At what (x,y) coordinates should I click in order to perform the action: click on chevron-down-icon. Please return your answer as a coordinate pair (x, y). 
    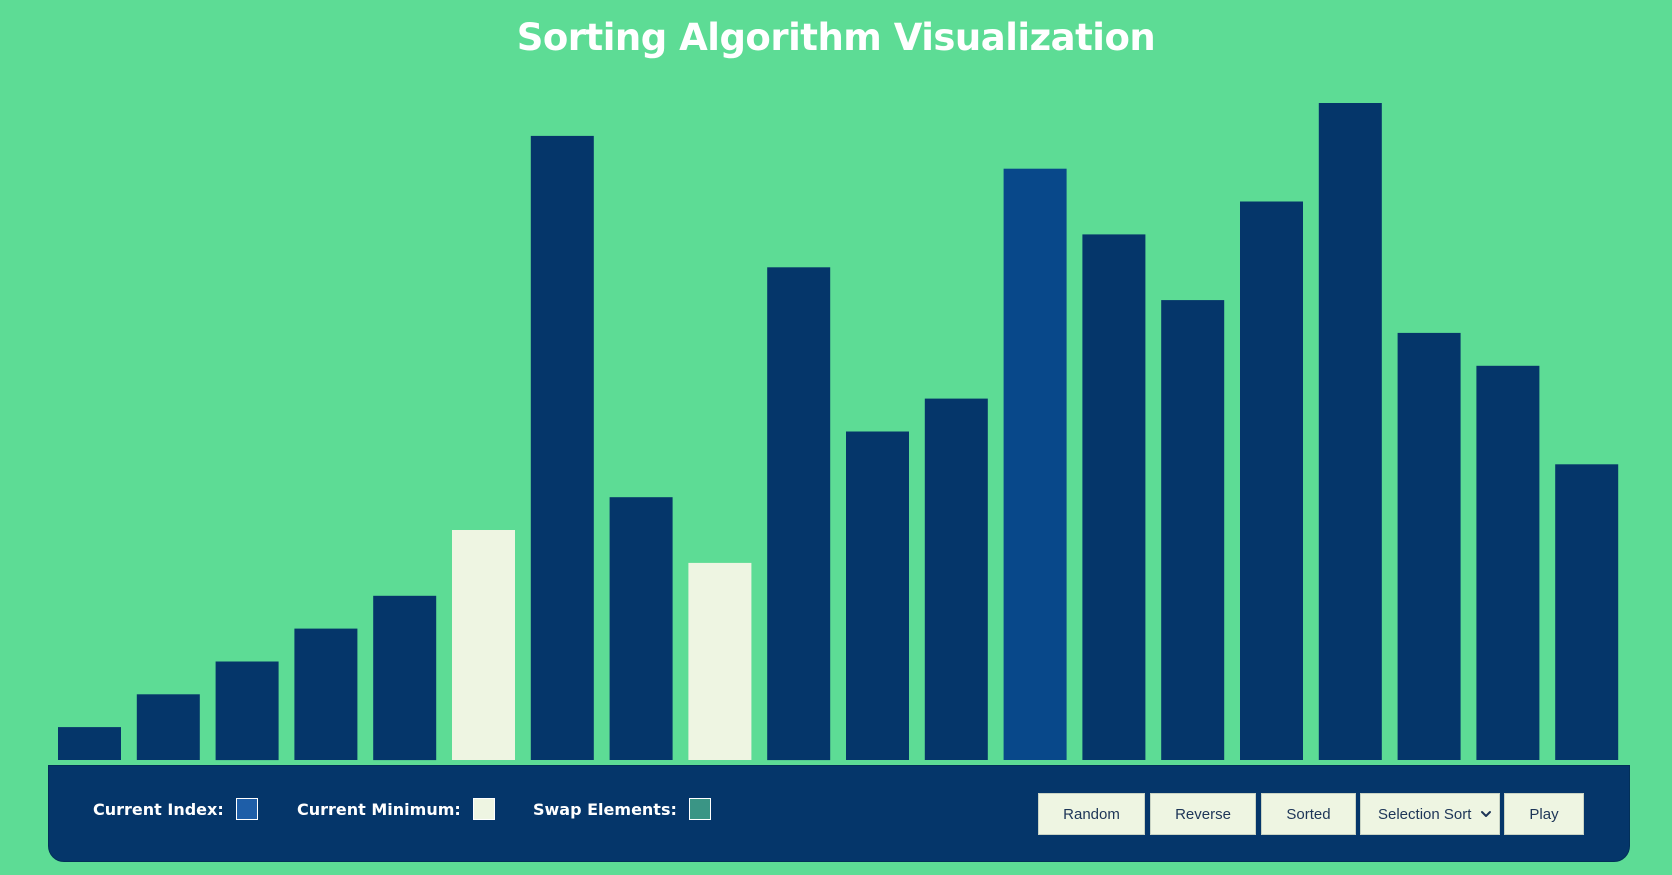
    Looking at the image, I should click on (1486, 814).